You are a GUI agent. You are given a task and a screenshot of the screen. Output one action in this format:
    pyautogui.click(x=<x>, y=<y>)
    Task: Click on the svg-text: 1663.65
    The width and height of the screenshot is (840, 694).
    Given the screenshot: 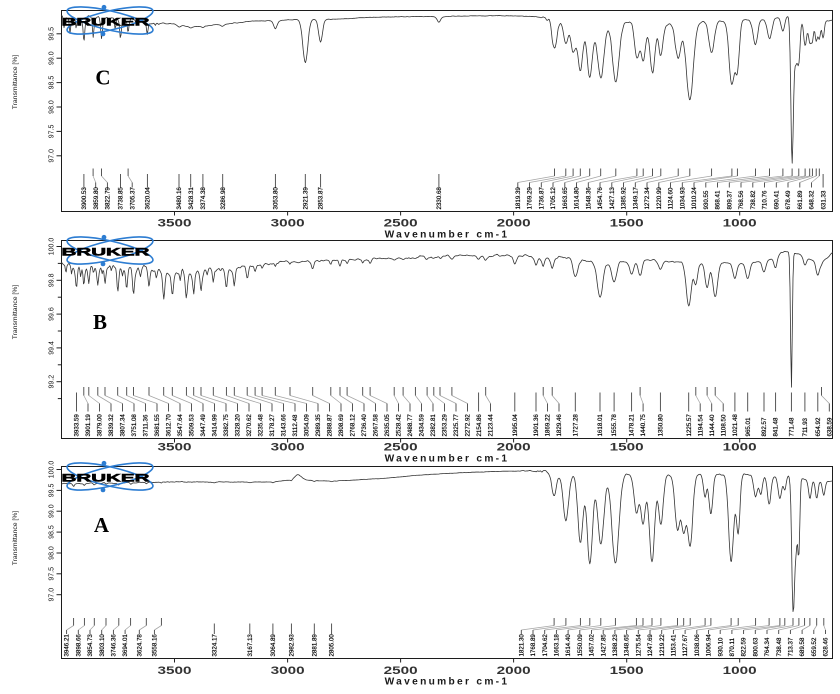 What is the action you would take?
    pyautogui.click(x=565, y=198)
    